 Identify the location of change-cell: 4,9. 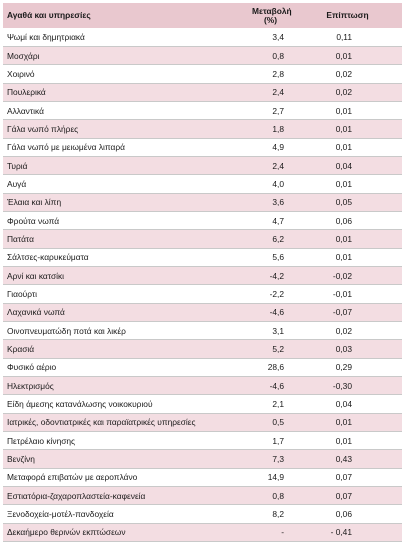
(278, 147).